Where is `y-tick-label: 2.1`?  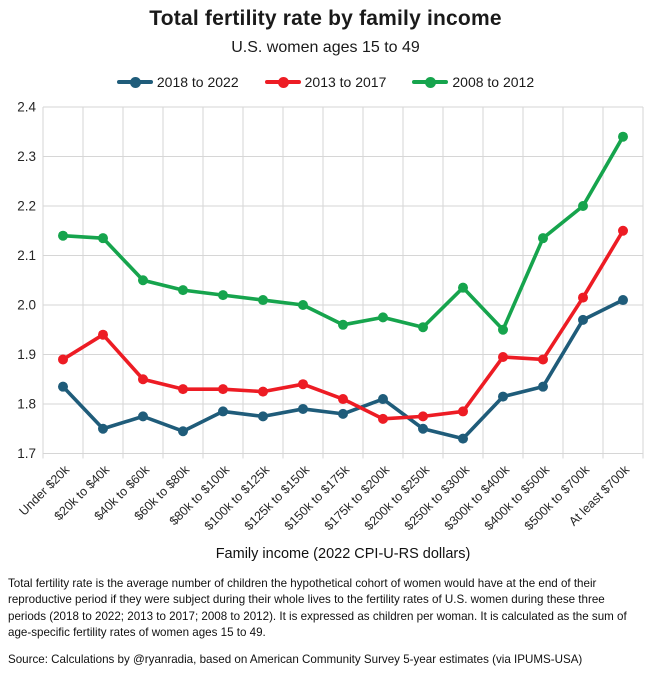
y-tick-label: 2.1 is located at coordinates (26, 255).